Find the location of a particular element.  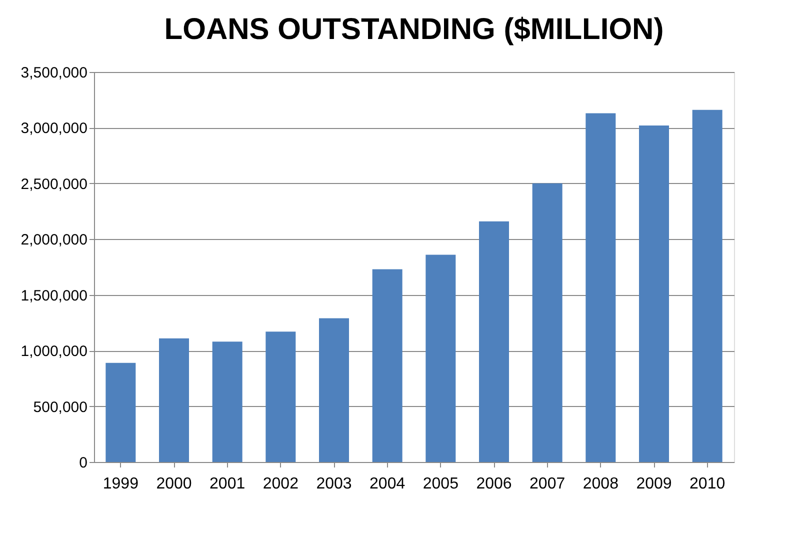

y-tick-label: 500,000 is located at coordinates (60, 407).